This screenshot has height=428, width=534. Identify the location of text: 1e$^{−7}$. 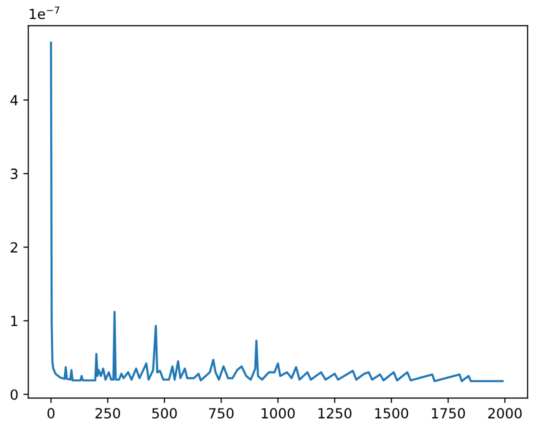
(45, 13).